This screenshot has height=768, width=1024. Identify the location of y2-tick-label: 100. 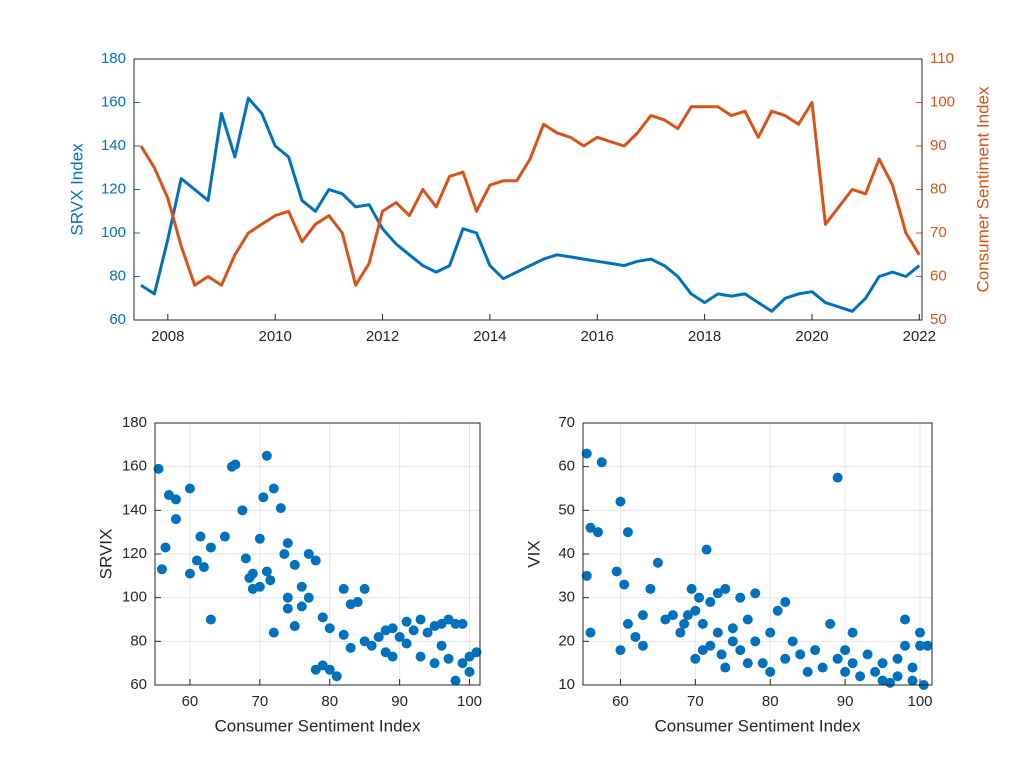
(942, 101).